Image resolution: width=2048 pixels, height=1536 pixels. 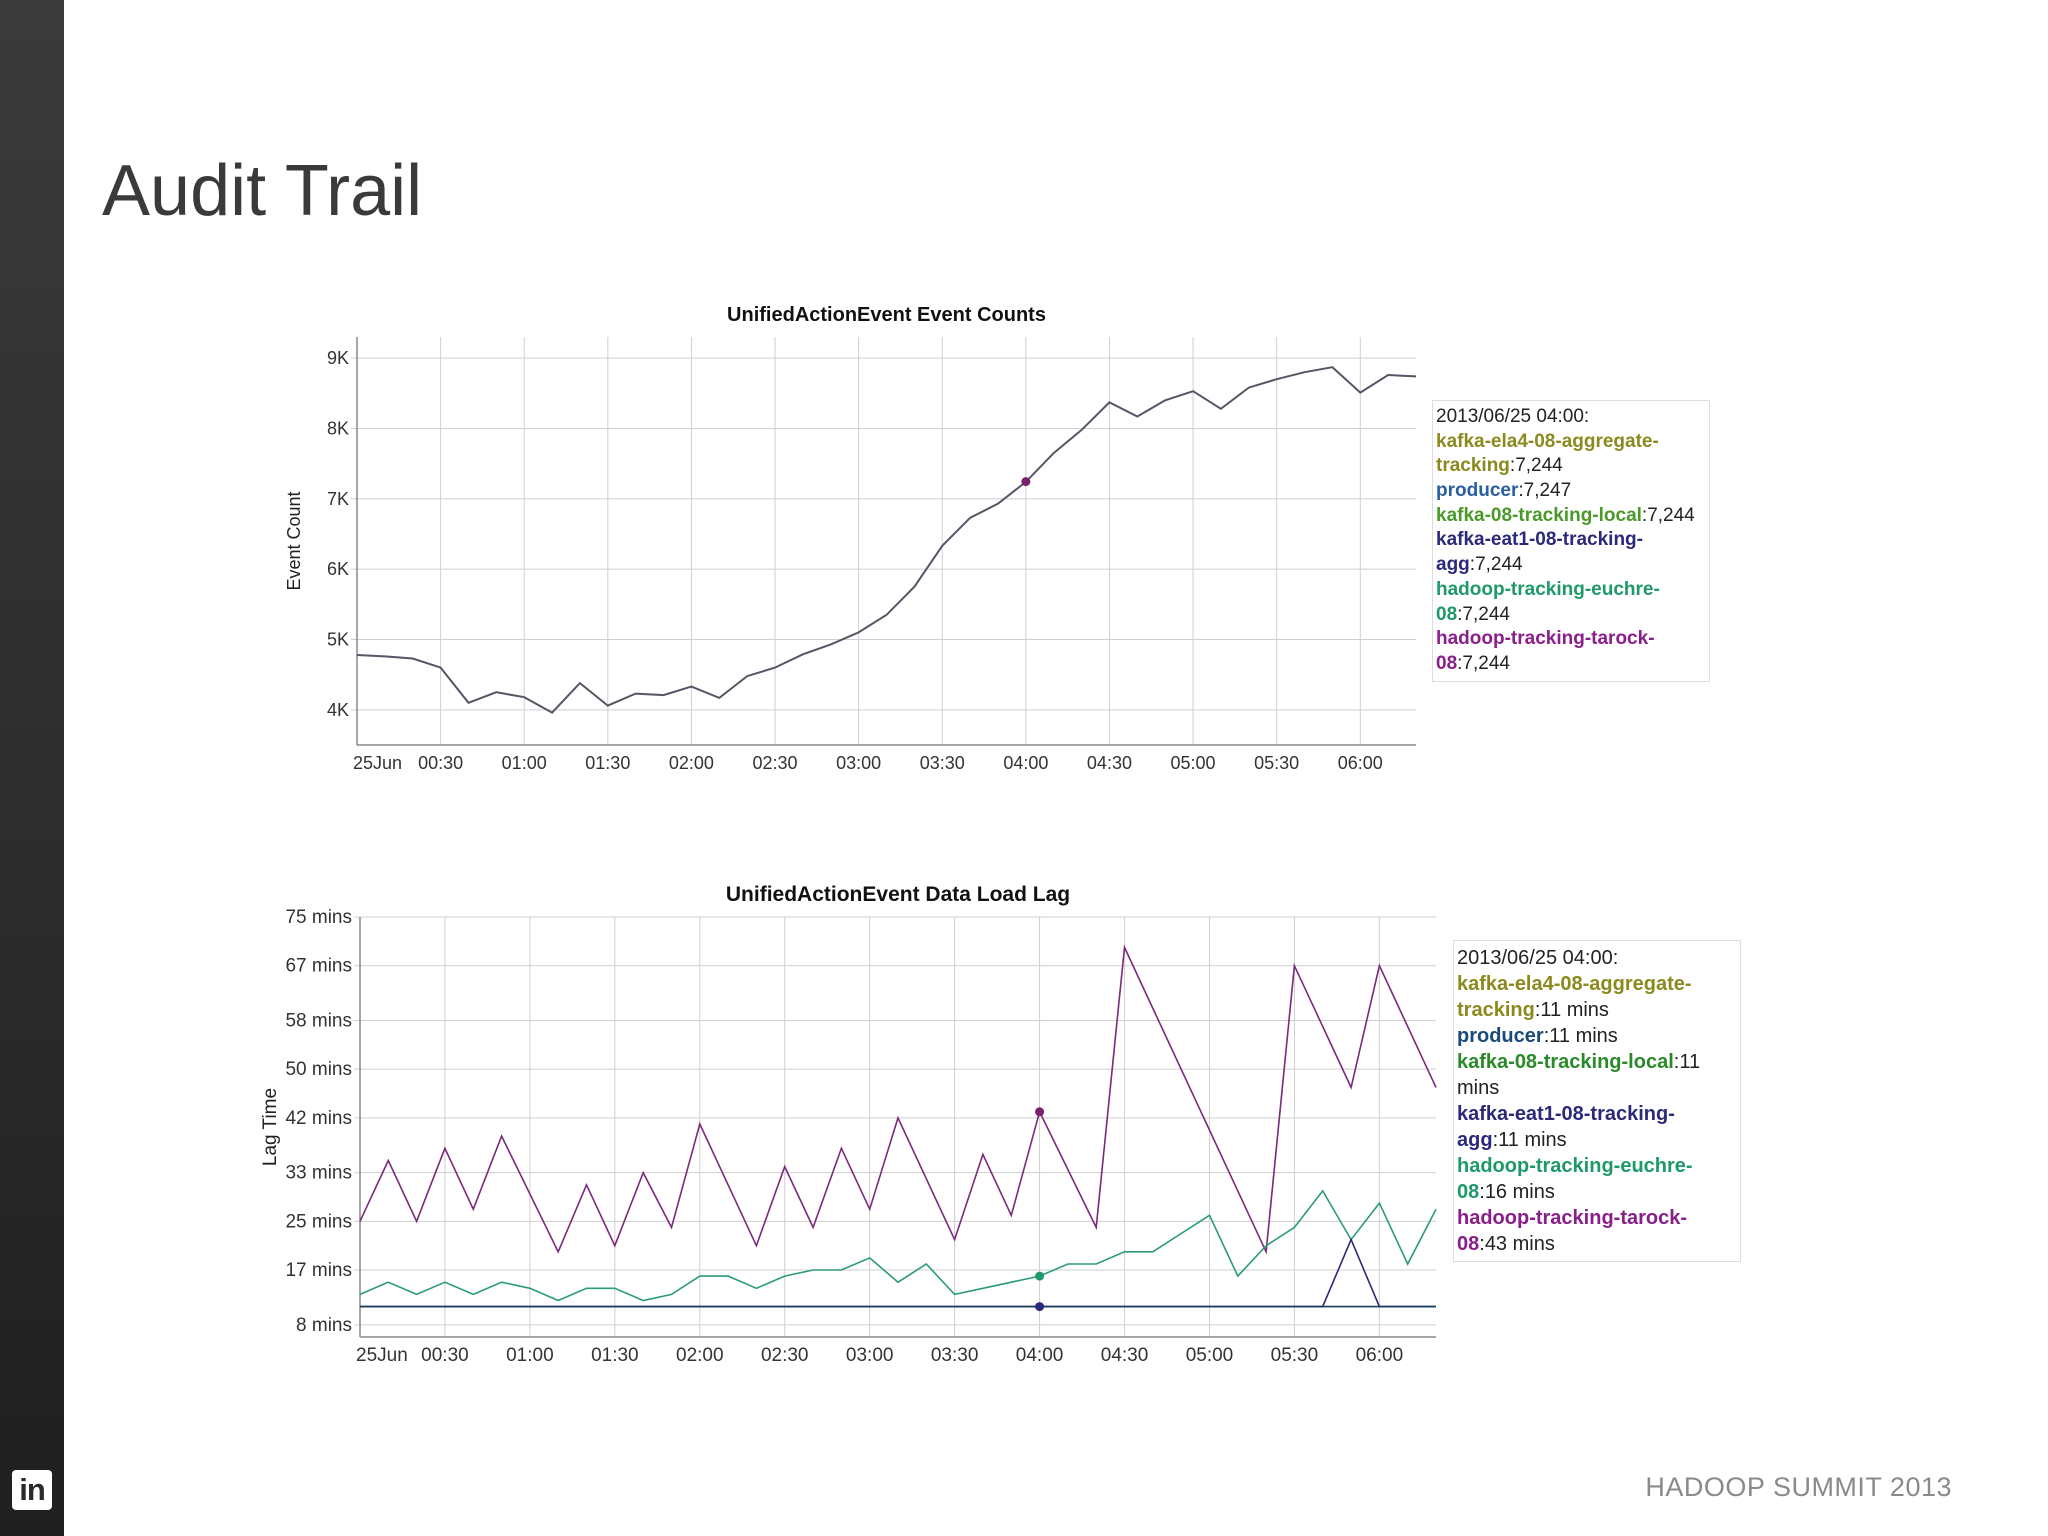 I want to click on x-tick-label: 01:30, so click(x=615, y=1355).